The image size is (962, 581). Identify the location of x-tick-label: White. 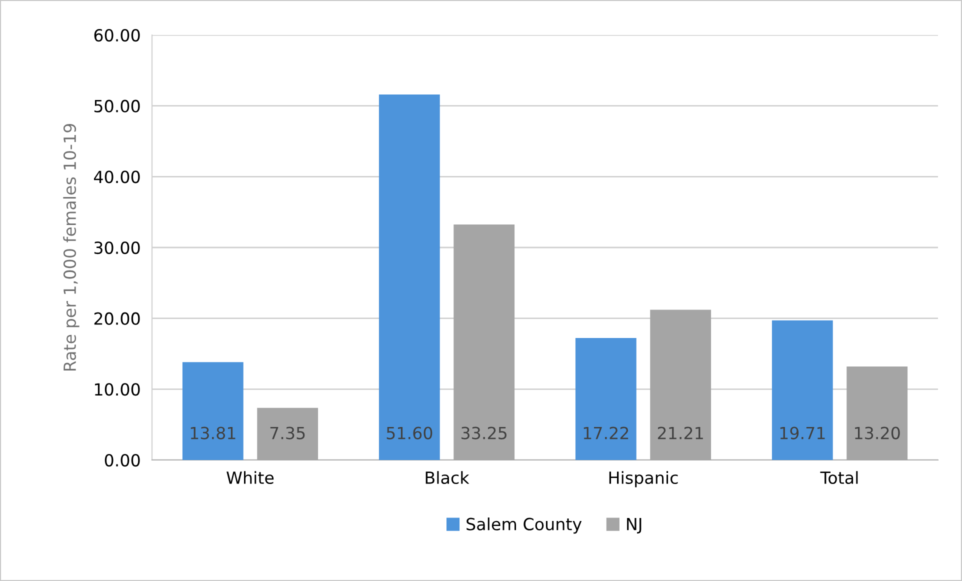
(250, 477).